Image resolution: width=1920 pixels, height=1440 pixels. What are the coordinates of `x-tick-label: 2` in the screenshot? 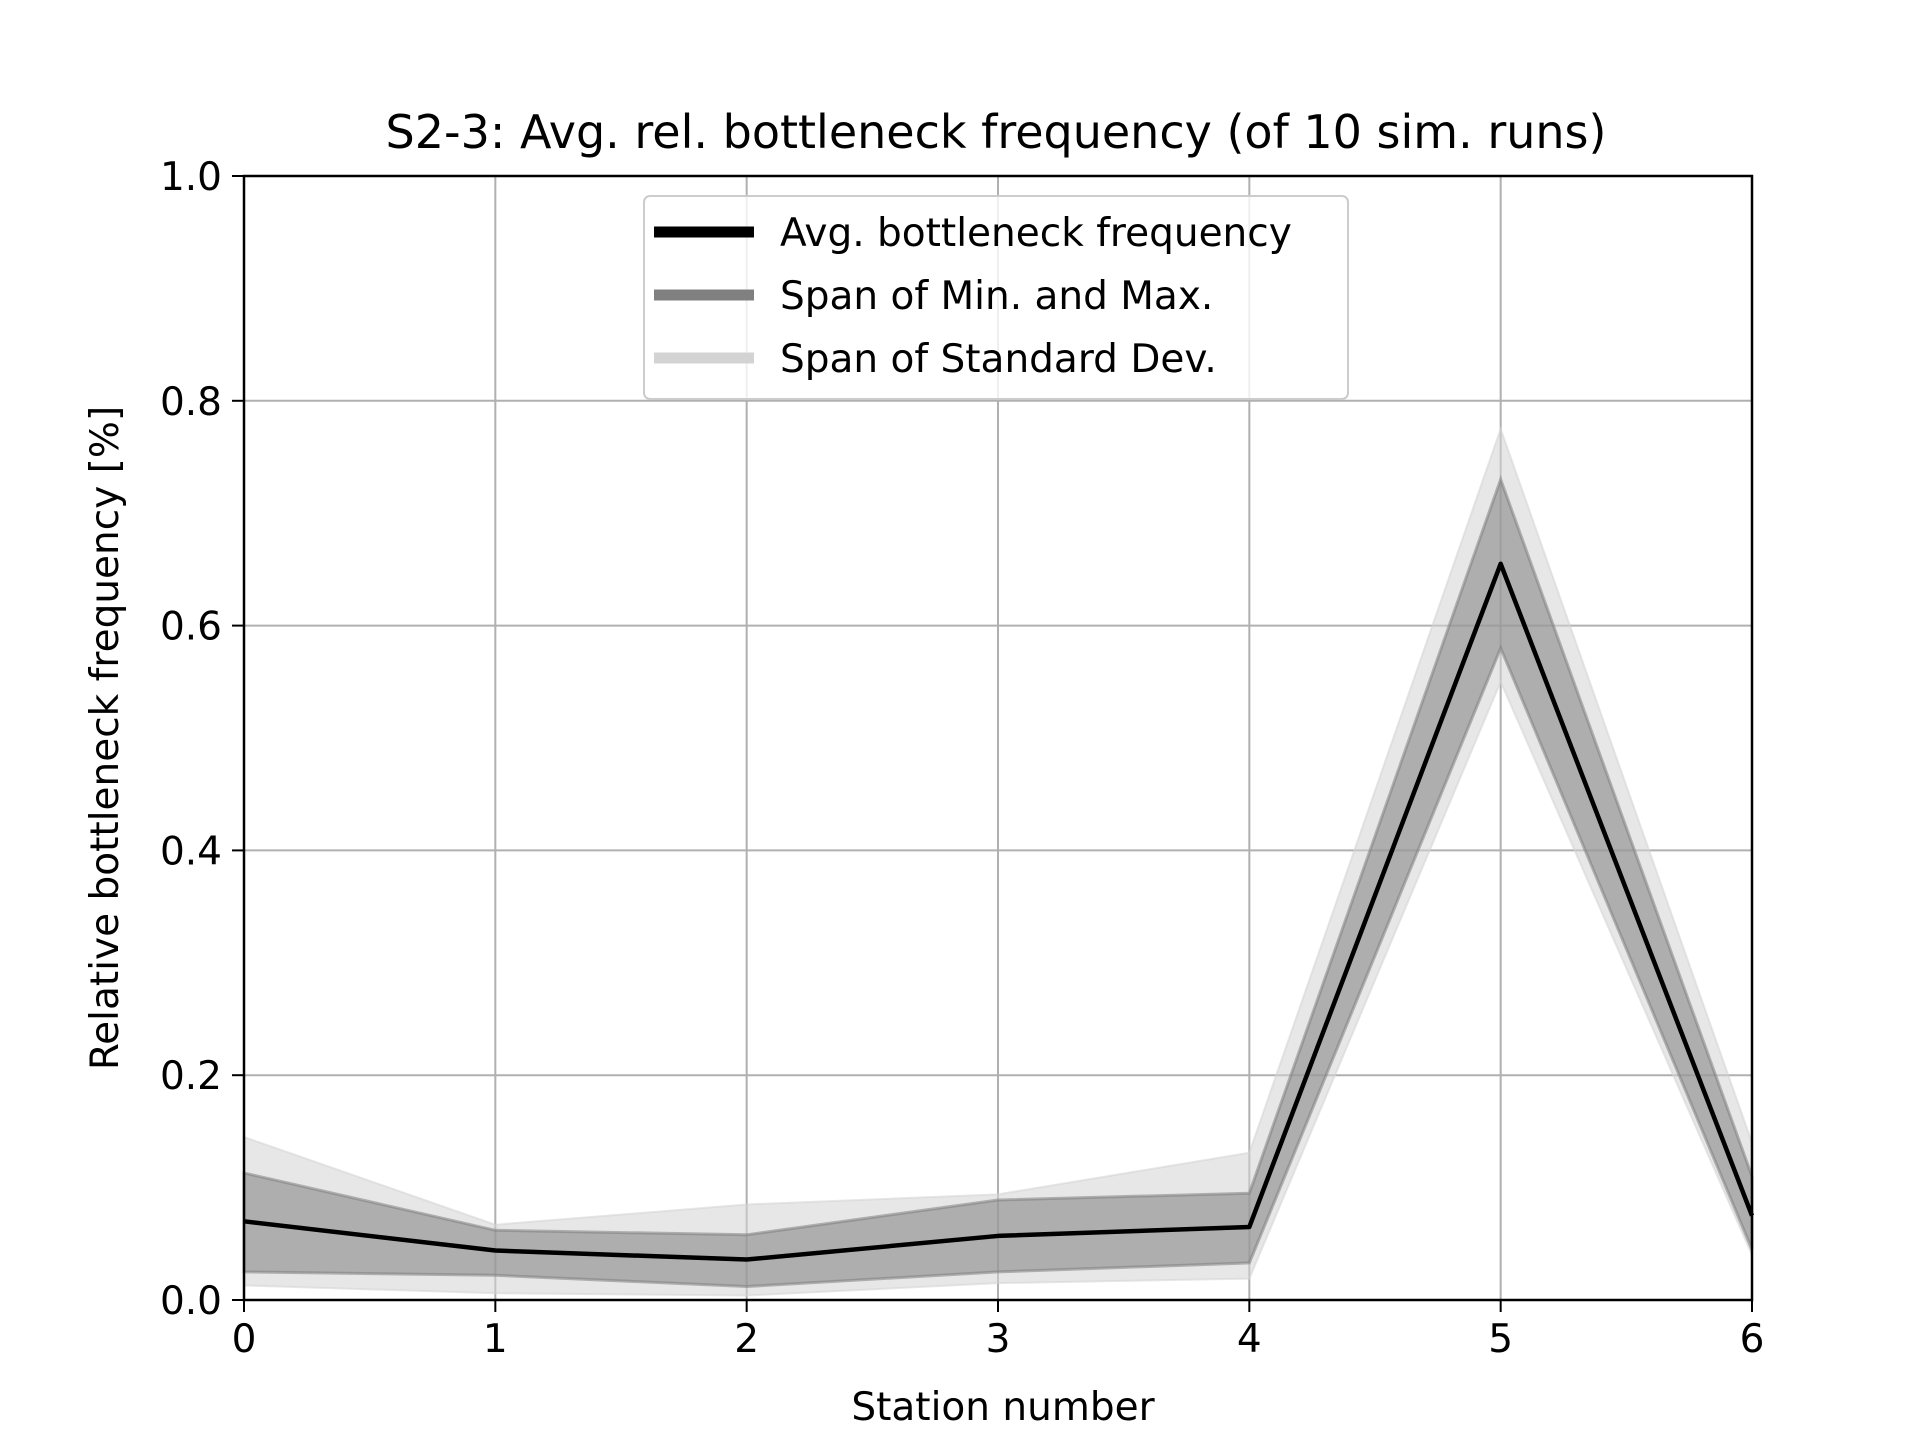 It's located at (746, 1339).